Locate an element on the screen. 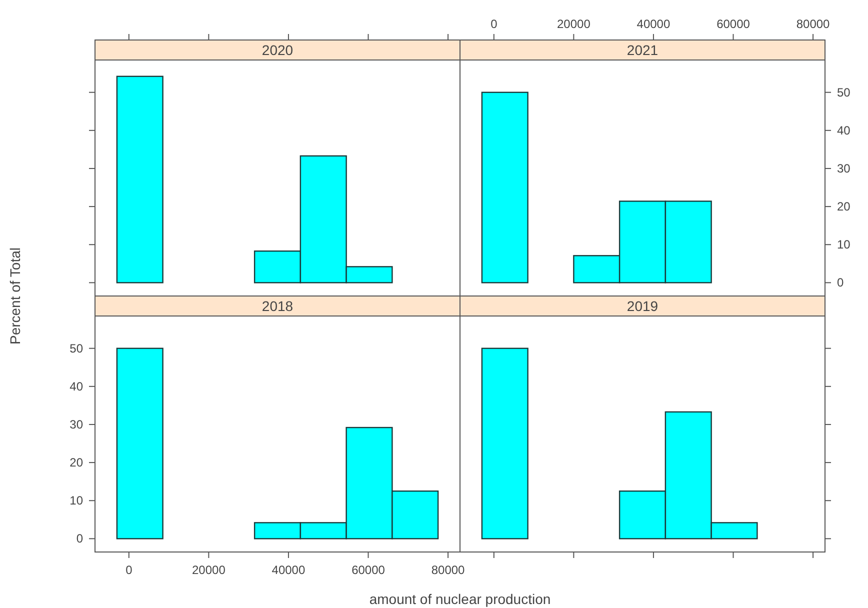  y-axis-title: Percent of Total is located at coordinates (15, 296).